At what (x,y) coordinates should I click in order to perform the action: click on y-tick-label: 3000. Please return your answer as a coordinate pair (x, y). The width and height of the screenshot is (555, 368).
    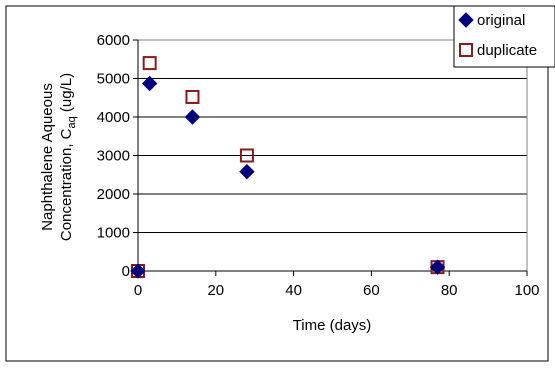
    Looking at the image, I should click on (113, 156).